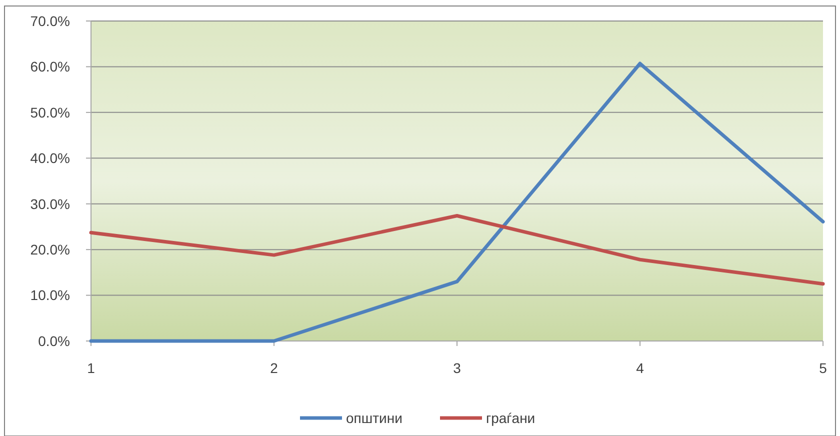 The width and height of the screenshot is (840, 436). What do you see at coordinates (374, 418) in the screenshot?
I see `legend-label: општини` at bounding box center [374, 418].